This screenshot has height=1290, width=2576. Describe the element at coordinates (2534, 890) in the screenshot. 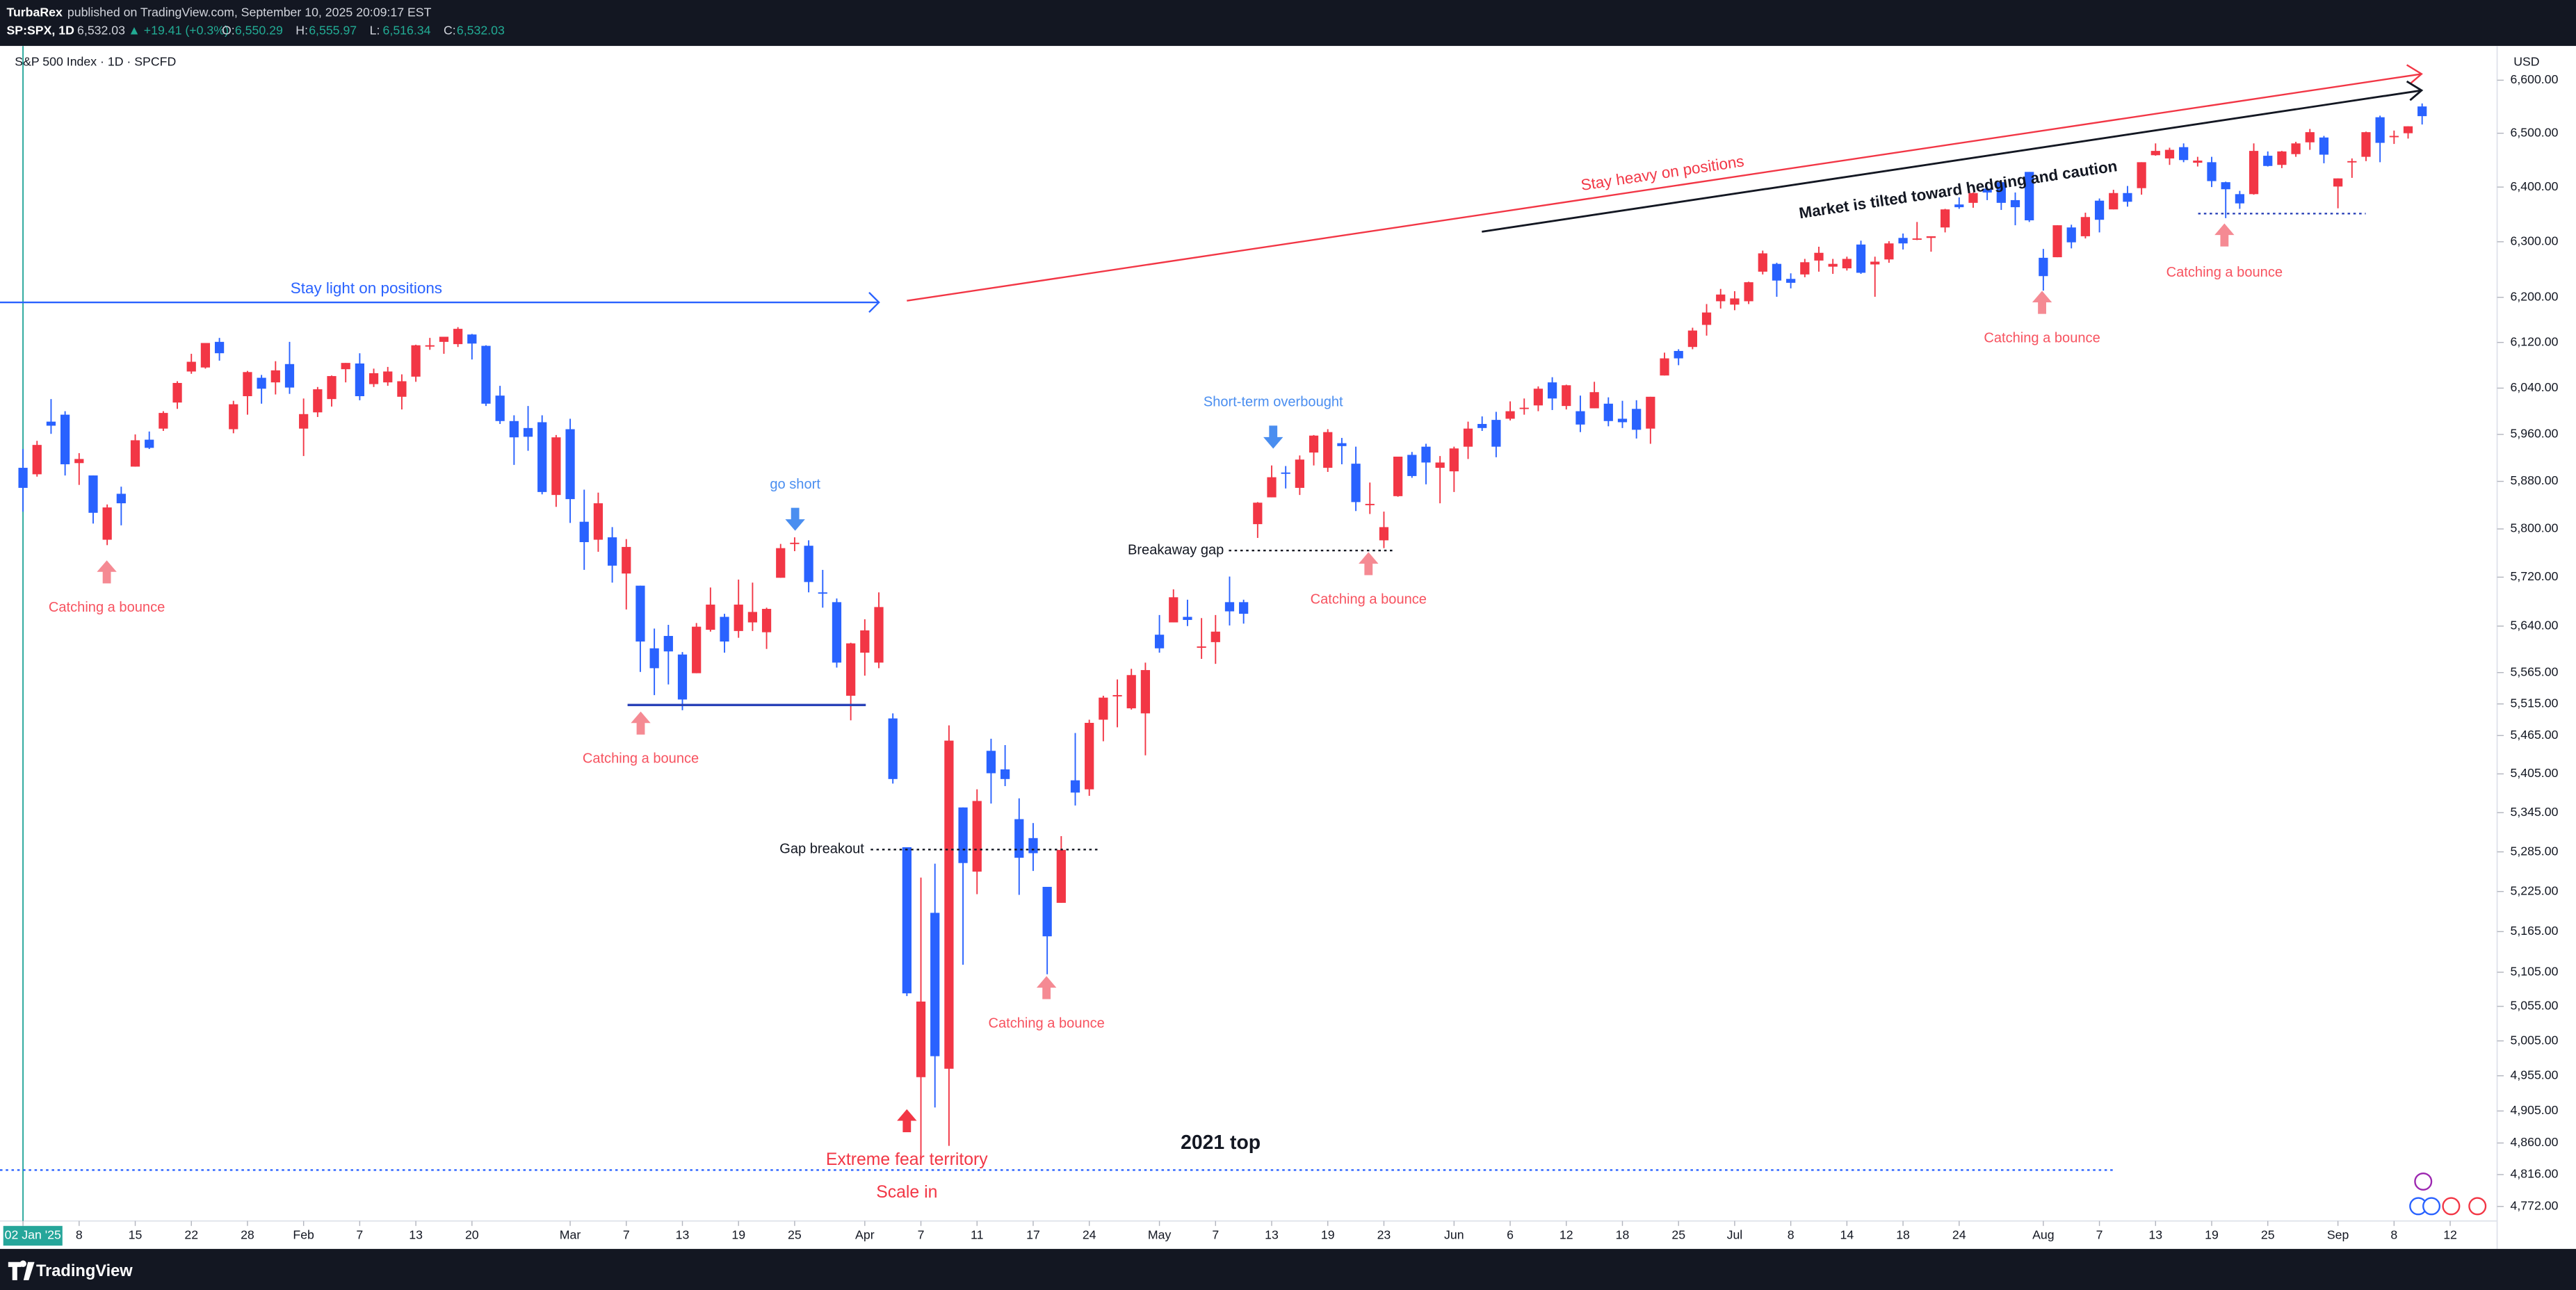

I see `y-tick-label: 5,225.00` at that location.